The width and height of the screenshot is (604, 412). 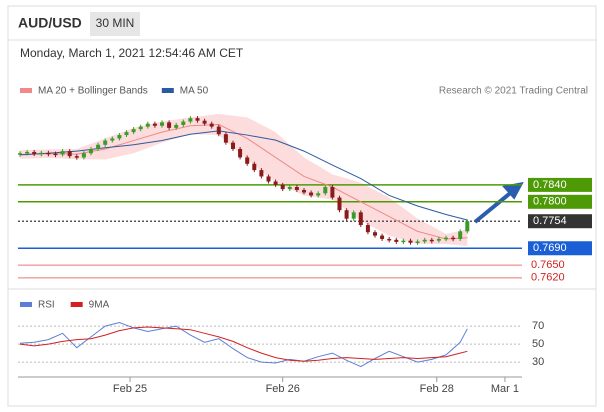 I want to click on level-label: 0.7650, so click(x=548, y=265).